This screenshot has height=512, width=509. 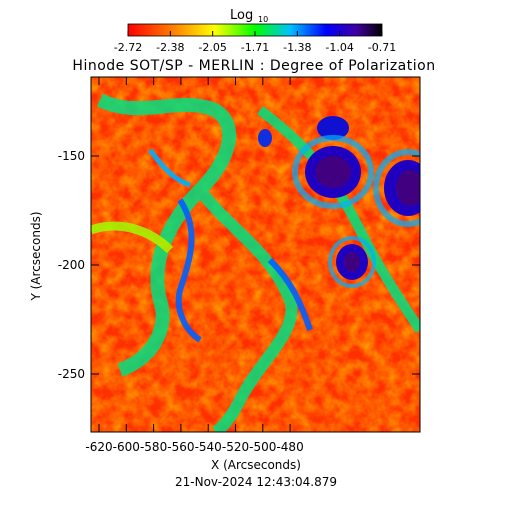 I want to click on x-tick-label: -560, so click(x=180, y=447).